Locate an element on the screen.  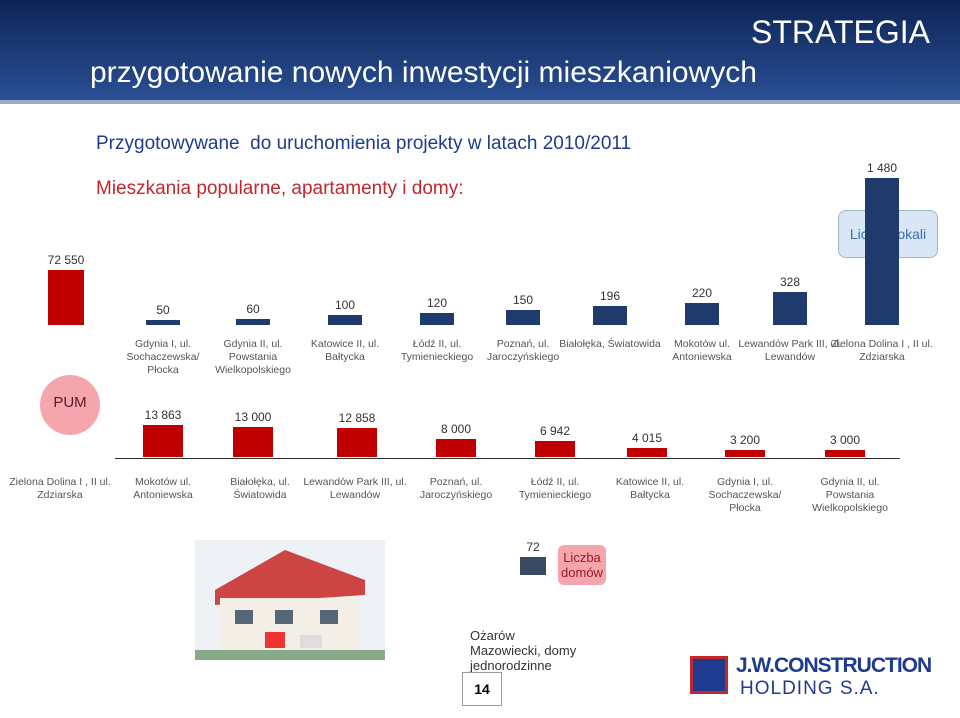
value-label: 328 is located at coordinates (790, 282).